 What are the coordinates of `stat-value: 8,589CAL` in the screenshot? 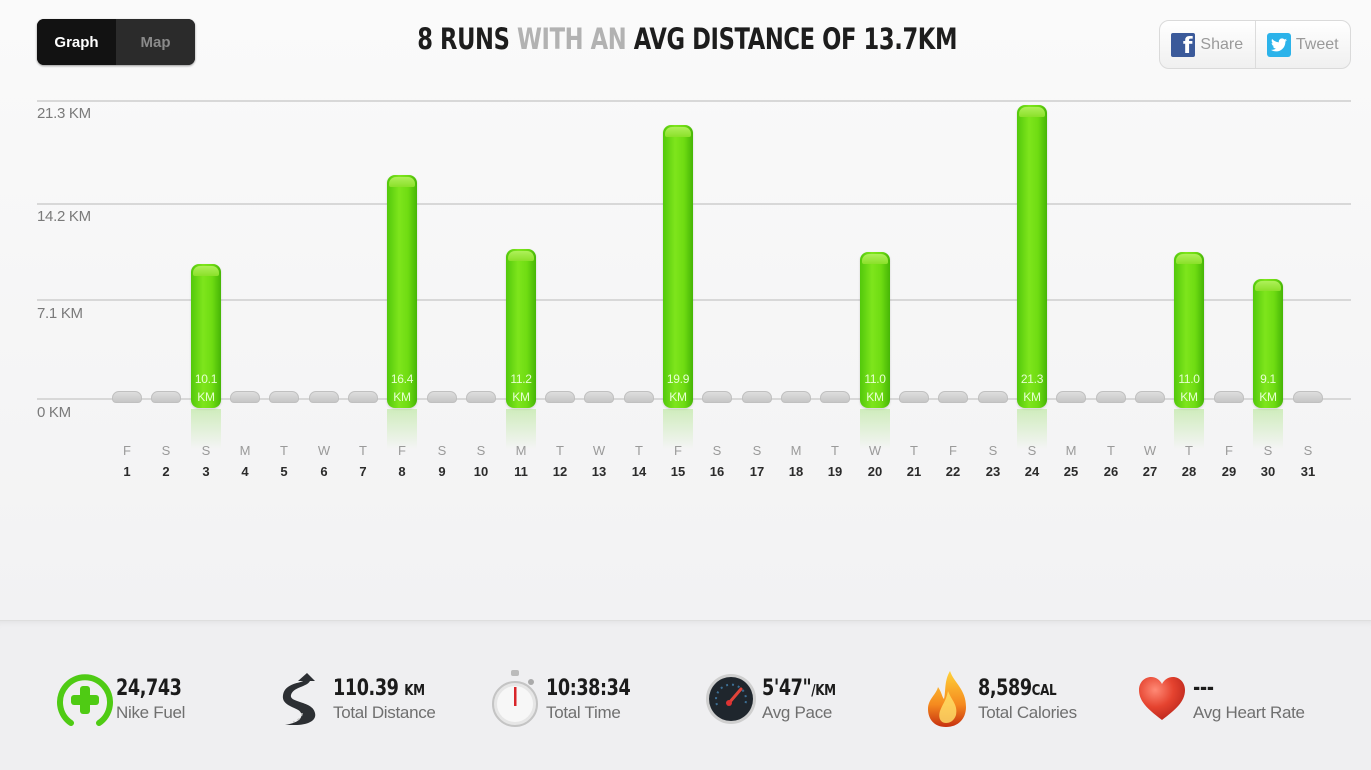 It's located at (1017, 688).